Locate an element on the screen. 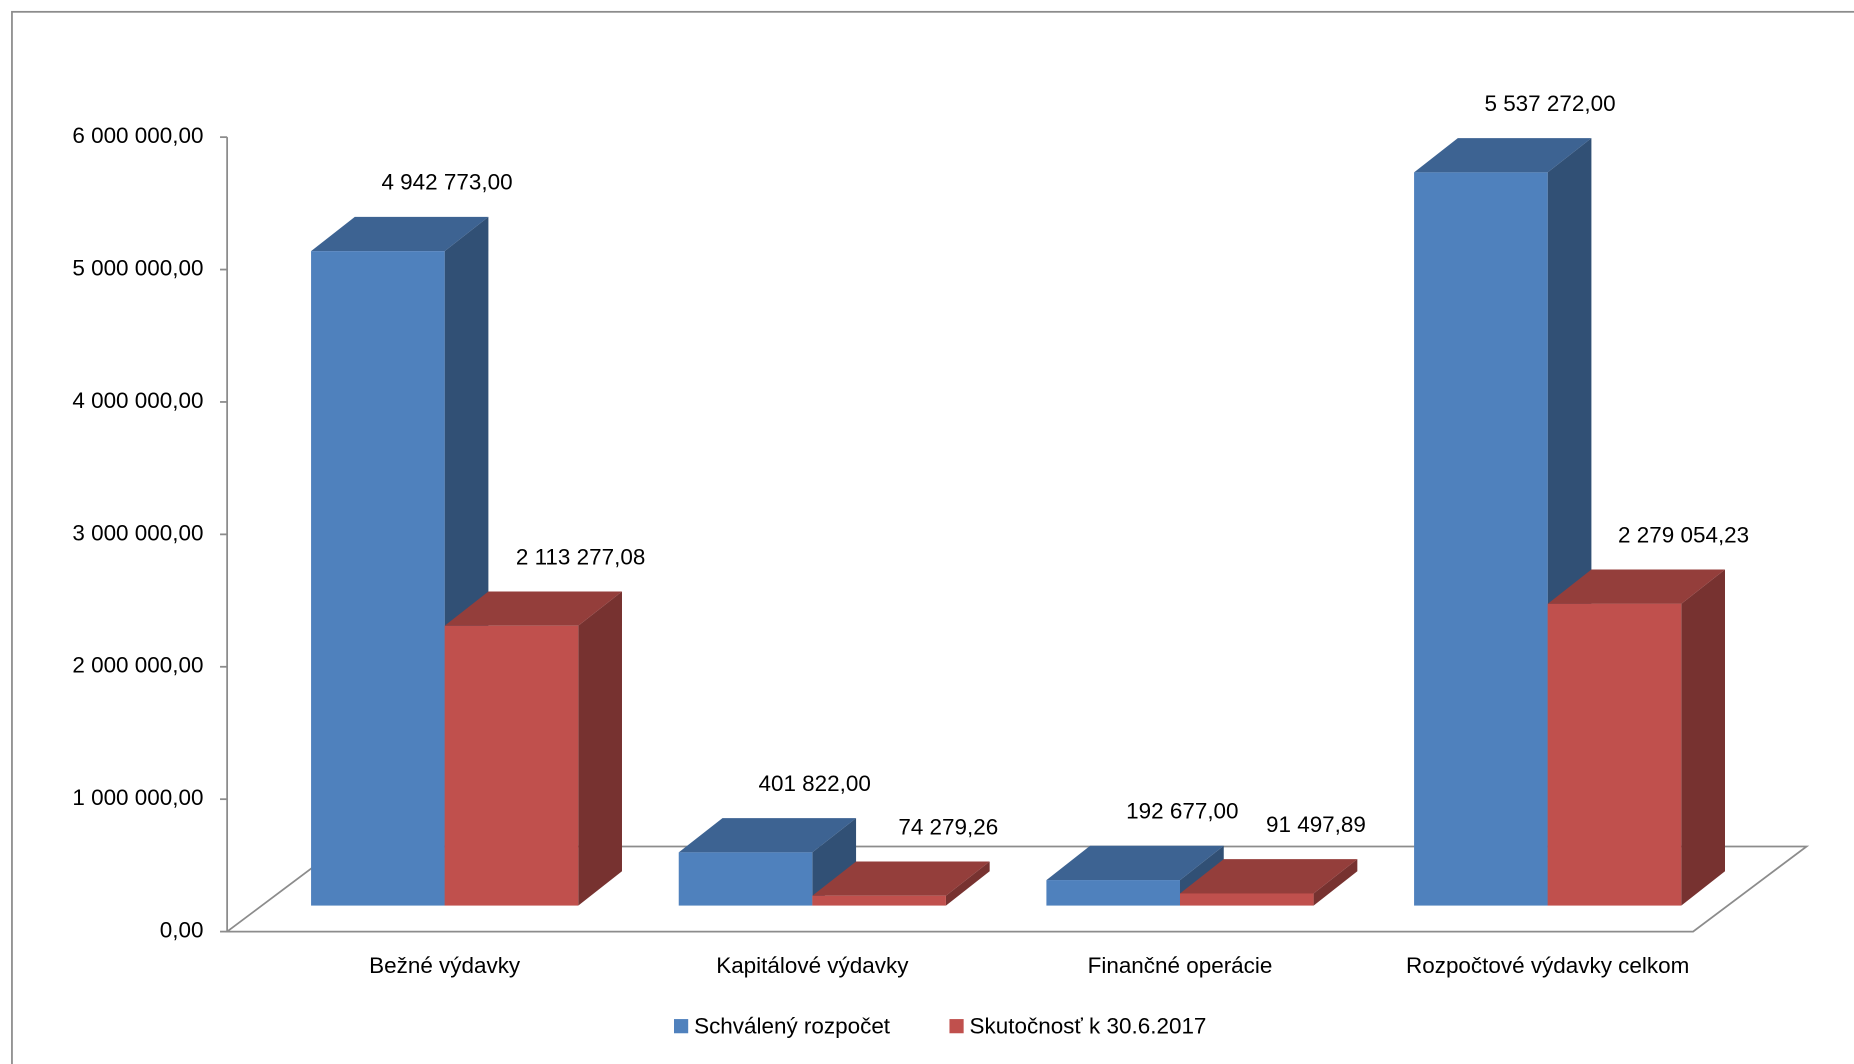 This screenshot has height=1064, width=1854. y-tick-label: 1 000 000,00 is located at coordinates (137, 797).